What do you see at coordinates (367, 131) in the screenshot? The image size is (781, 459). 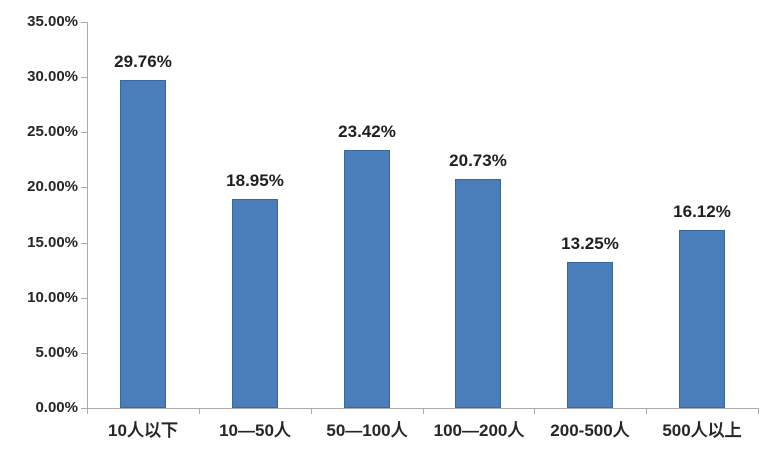 I see `bar-value-label: 23.42%` at bounding box center [367, 131].